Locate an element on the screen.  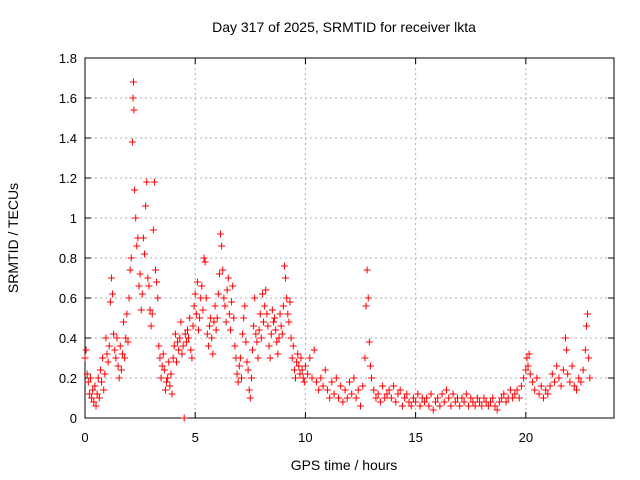
x-tick-label: 0 is located at coordinates (84, 437).